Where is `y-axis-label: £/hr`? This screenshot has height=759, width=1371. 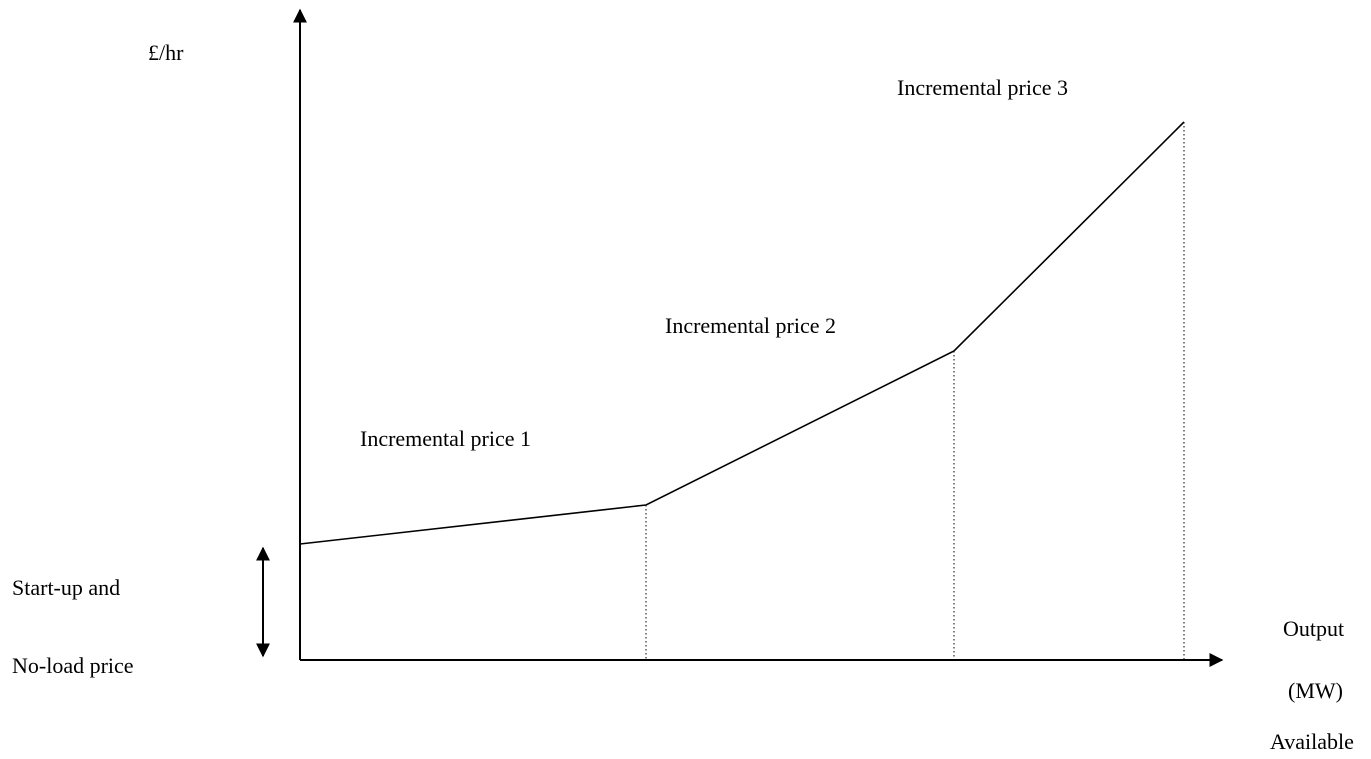 y-axis-label: £/hr is located at coordinates (166, 52).